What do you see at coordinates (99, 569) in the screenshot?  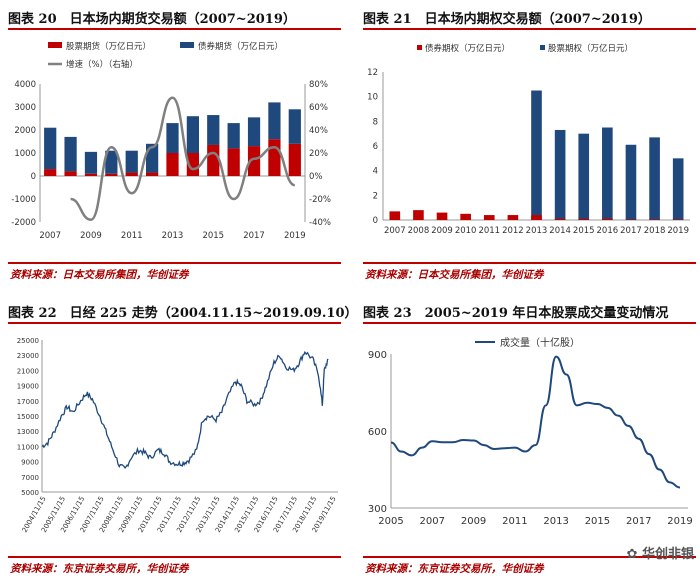 I see `figure-22-source: 资料来源：东京证券交易所，华创证券` at bounding box center [99, 569].